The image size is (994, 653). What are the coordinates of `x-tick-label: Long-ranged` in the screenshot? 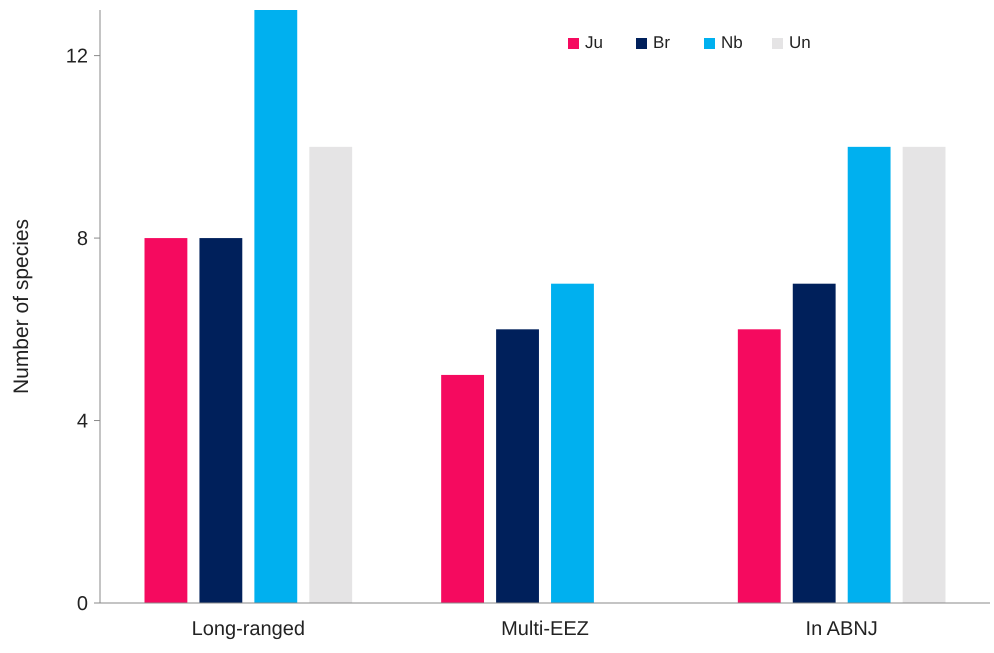 It's located at (249, 629).